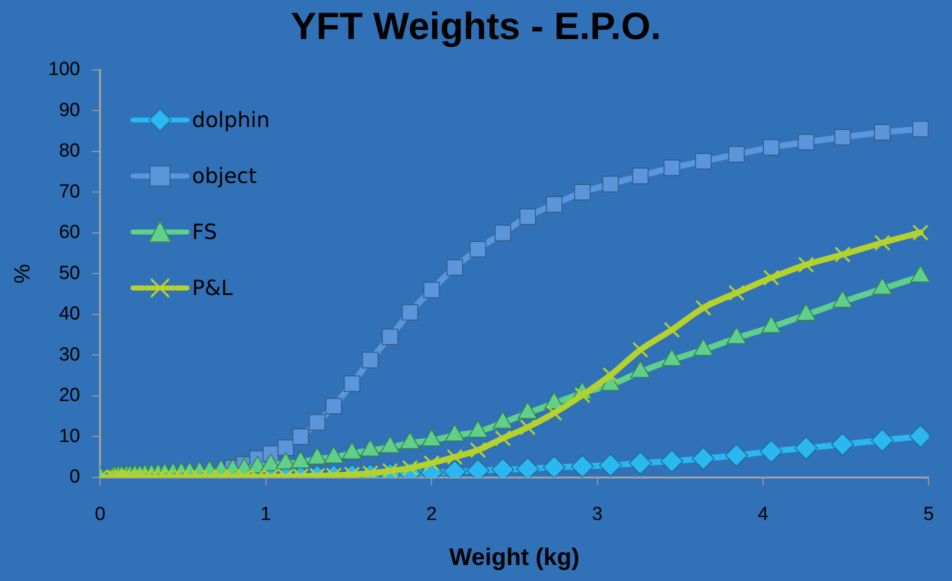 The image size is (952, 581). I want to click on x-tick-label: 0, so click(100, 515).